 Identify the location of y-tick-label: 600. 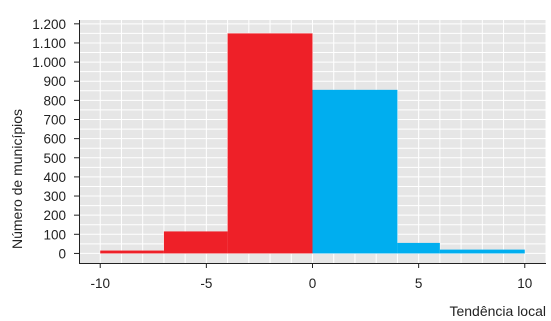
(54, 139).